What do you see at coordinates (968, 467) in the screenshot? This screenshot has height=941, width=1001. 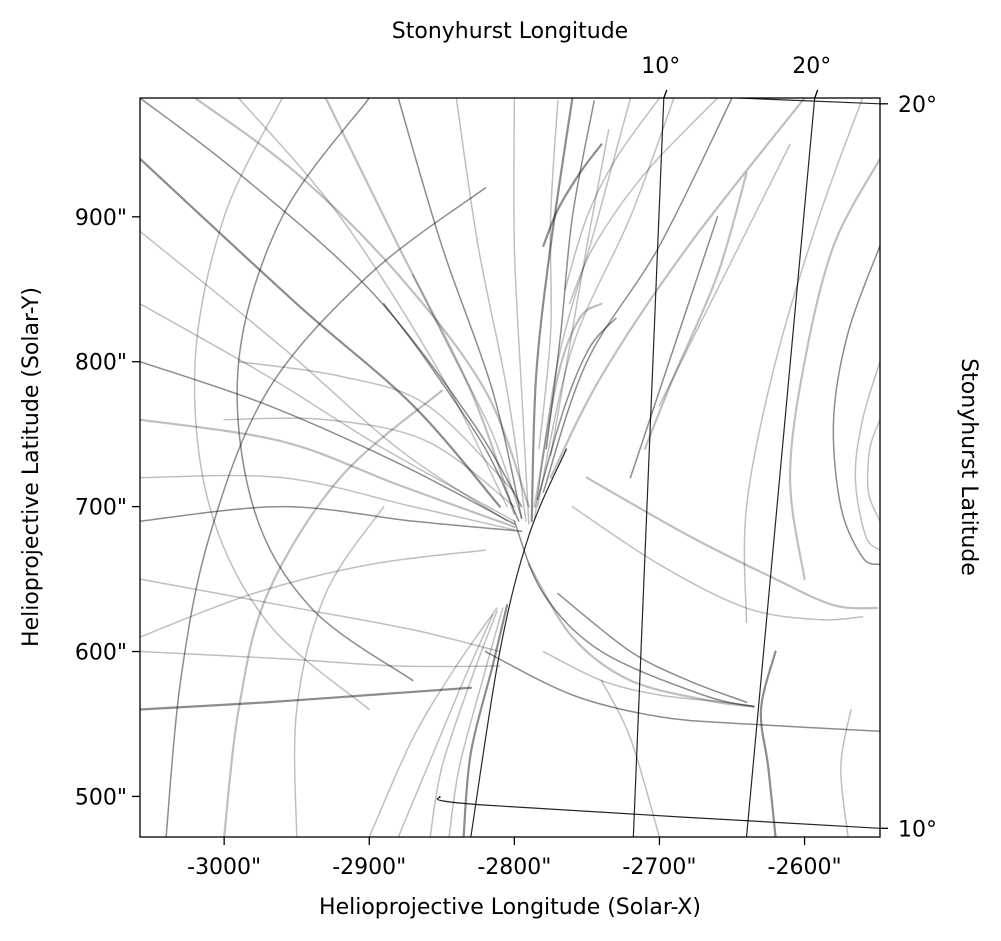 I see `right-axis-title: Stonyhurst Latitude` at bounding box center [968, 467].